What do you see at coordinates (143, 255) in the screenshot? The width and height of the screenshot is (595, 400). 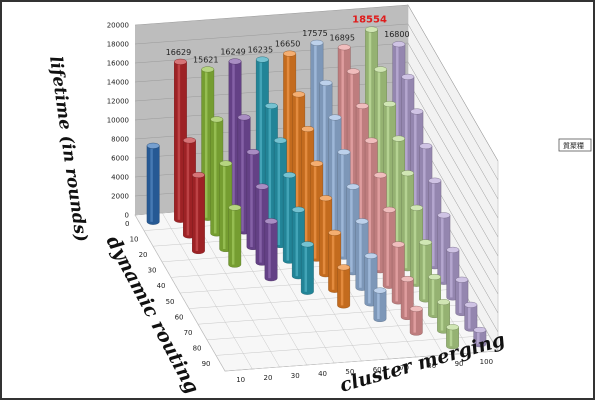 I see `dynamic-routing-tick-label: 20` at bounding box center [143, 255].